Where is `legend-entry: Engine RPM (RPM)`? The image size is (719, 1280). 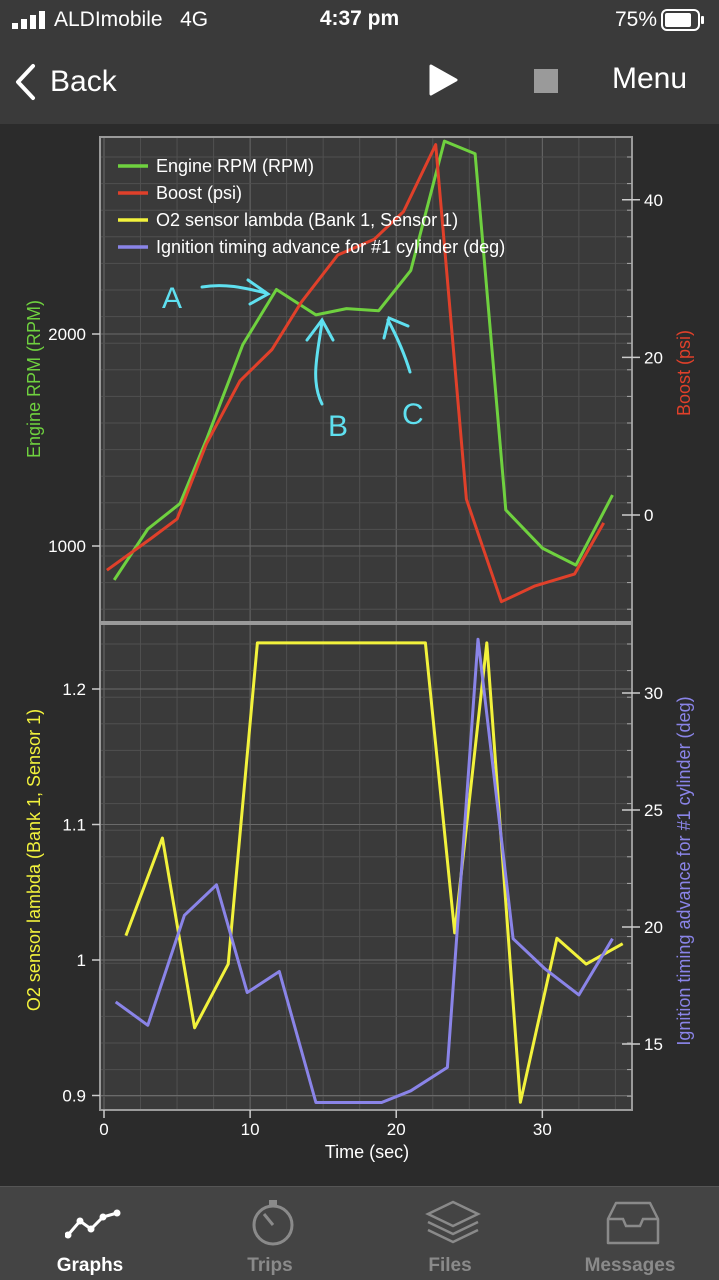 legend-entry: Engine RPM (RPM) is located at coordinates (235, 166).